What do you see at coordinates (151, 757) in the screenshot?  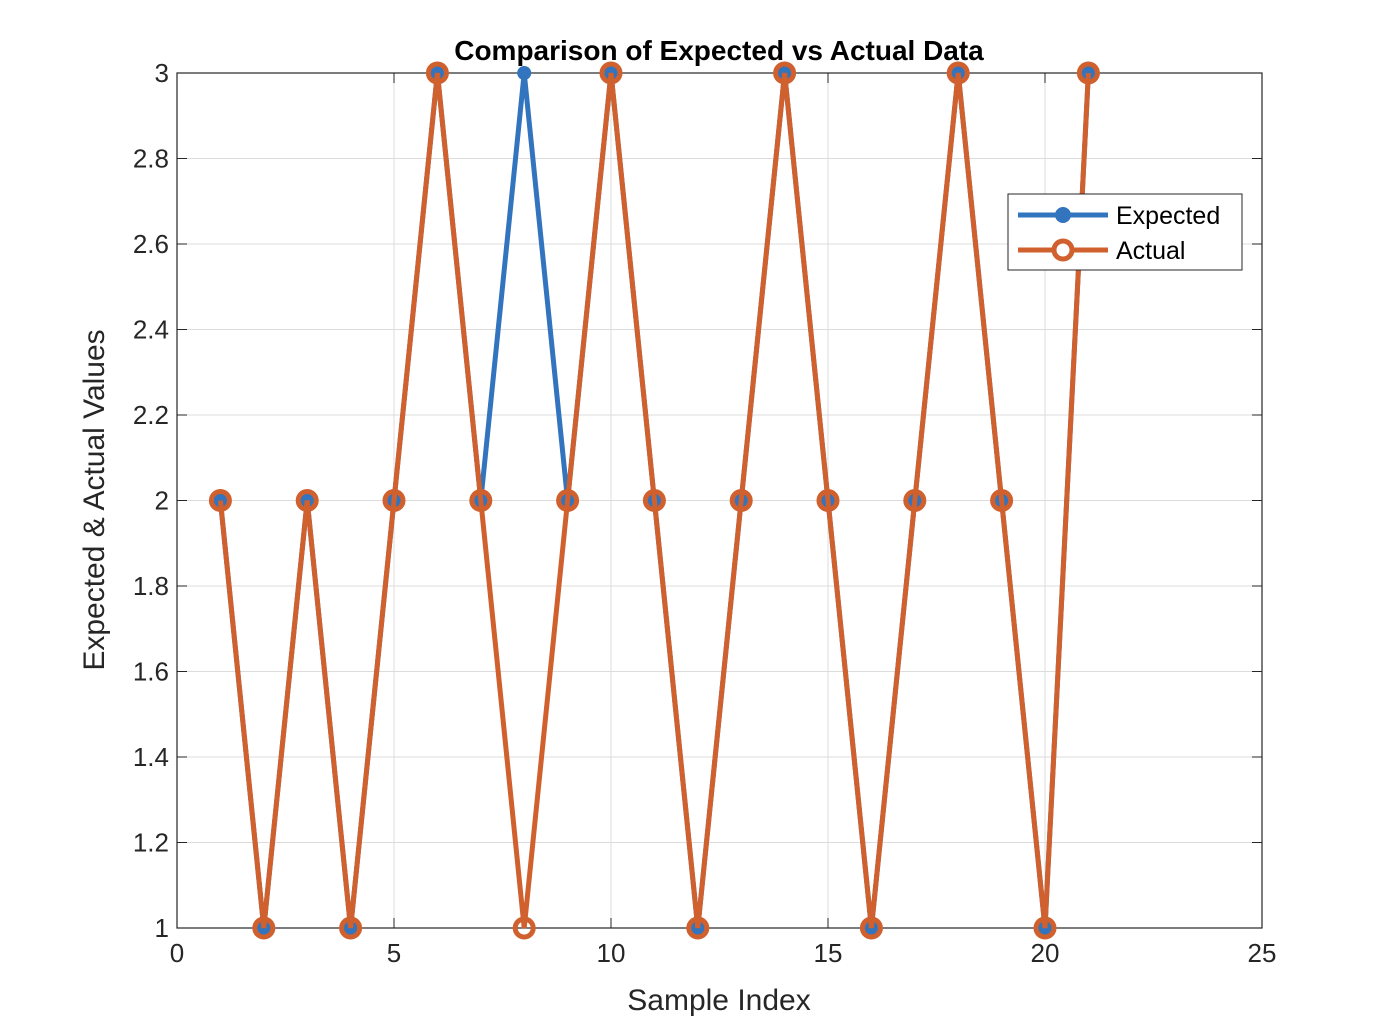 I see `y-tick-label: 1.4` at bounding box center [151, 757].